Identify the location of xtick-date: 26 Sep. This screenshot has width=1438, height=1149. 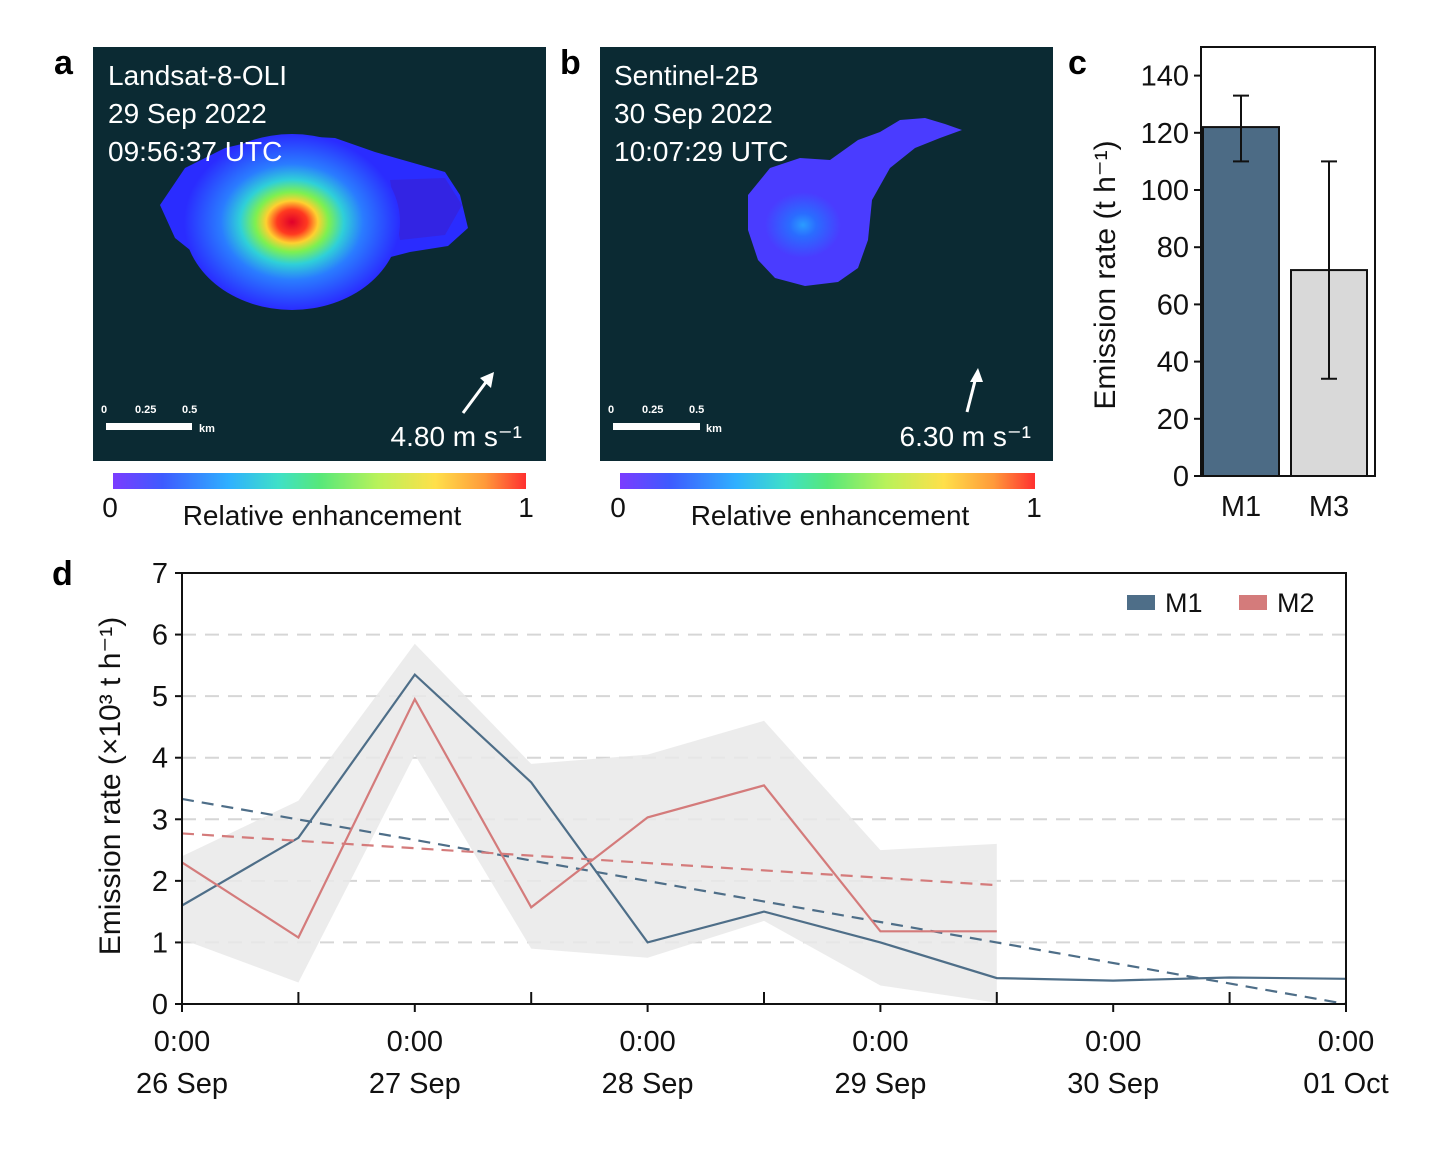
(182, 1084).